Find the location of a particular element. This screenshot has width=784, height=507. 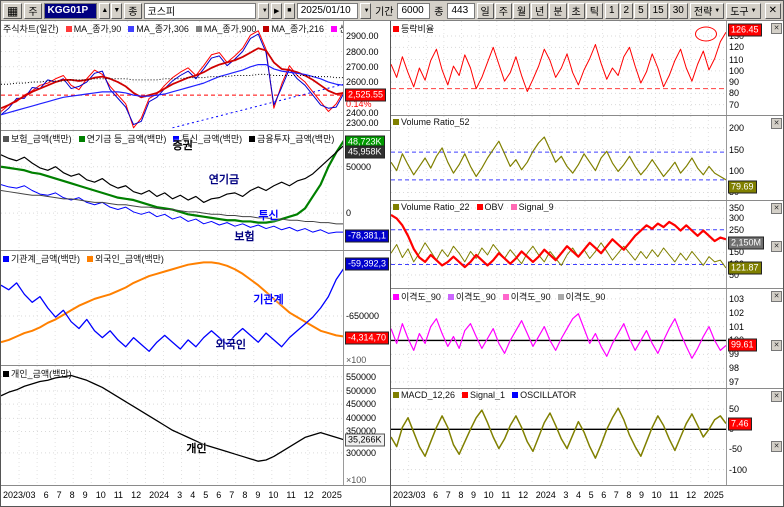

legend-label: MA_종가,90 is located at coordinates (97, 29).